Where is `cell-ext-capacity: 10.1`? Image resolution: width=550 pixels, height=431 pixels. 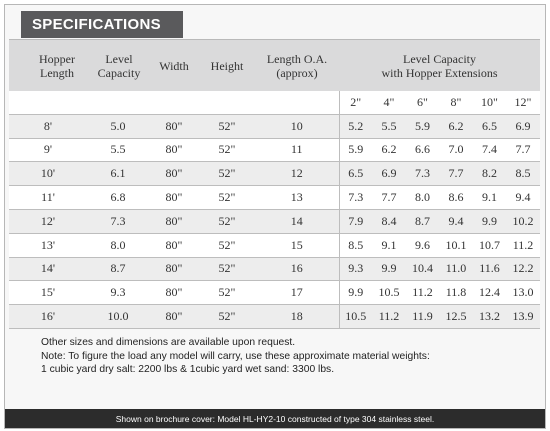 cell-ext-capacity: 10.1 is located at coordinates (456, 245).